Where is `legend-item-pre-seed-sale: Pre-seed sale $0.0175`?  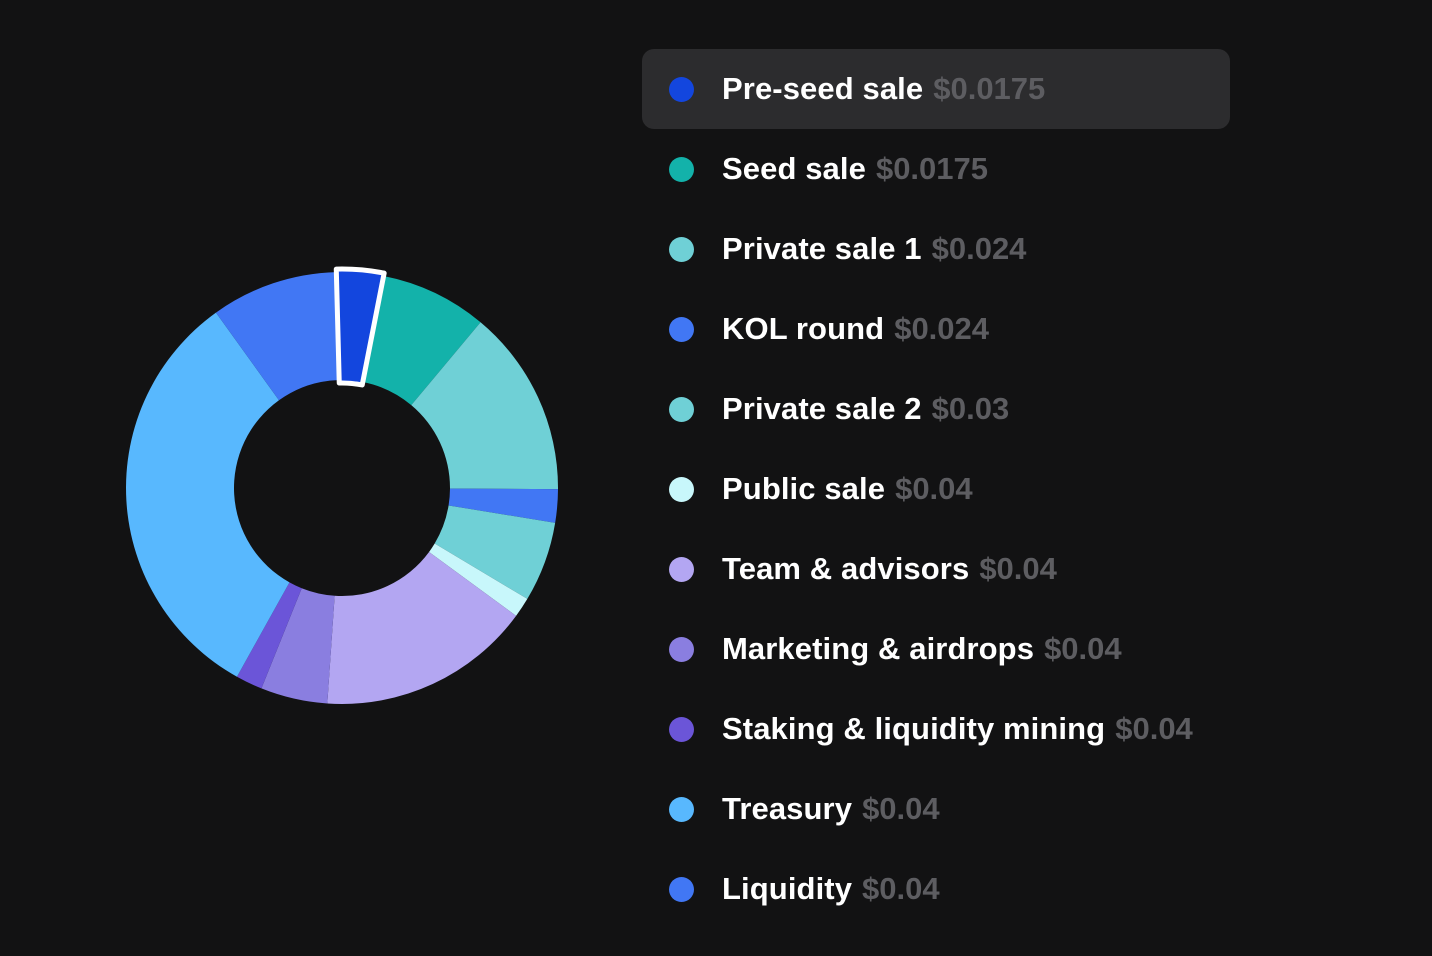 legend-item-pre-seed-sale: Pre-seed sale $0.0175 is located at coordinates (936, 89).